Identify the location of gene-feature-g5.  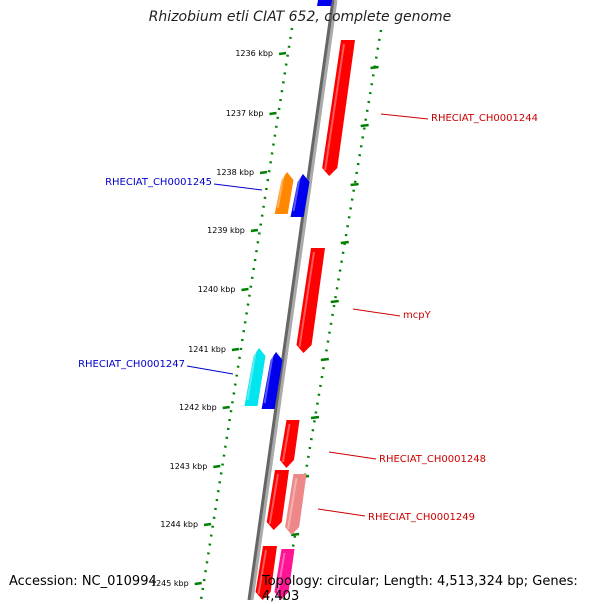
(255, 377).